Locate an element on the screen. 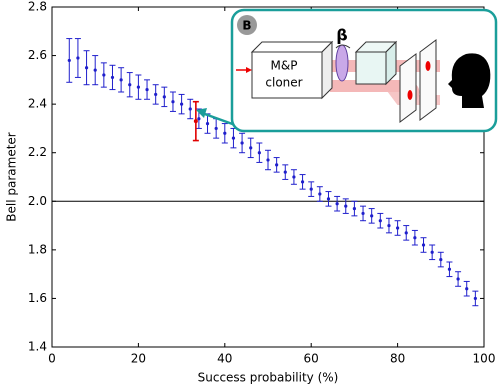 Image resolution: width=498 pixels, height=391 pixels. waveplate is located at coordinates (342, 63).